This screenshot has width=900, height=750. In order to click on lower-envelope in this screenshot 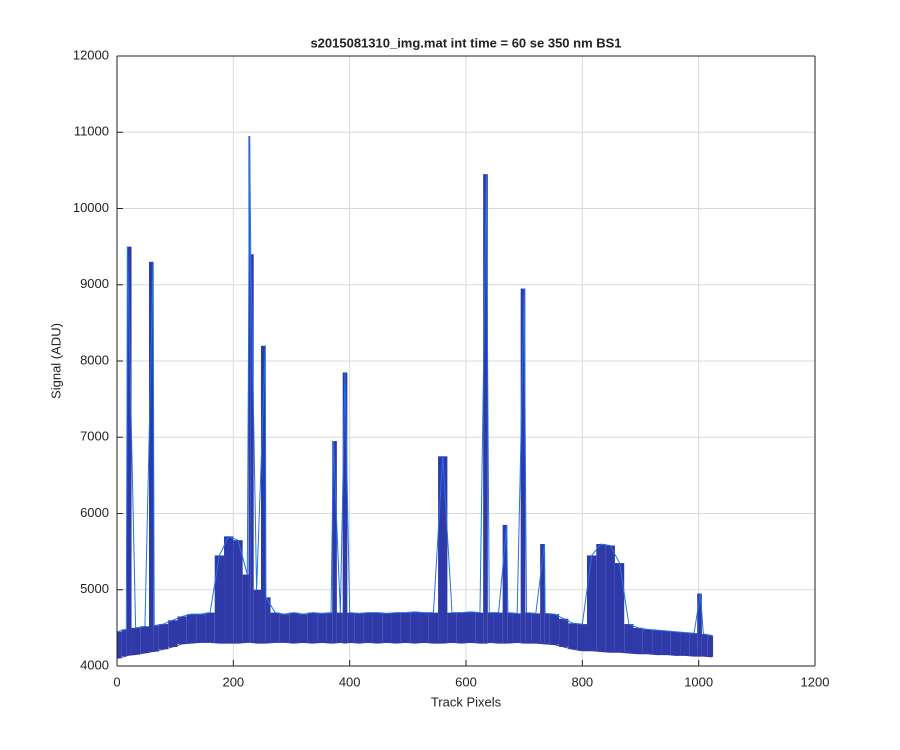, I will do `click(414, 650)`.